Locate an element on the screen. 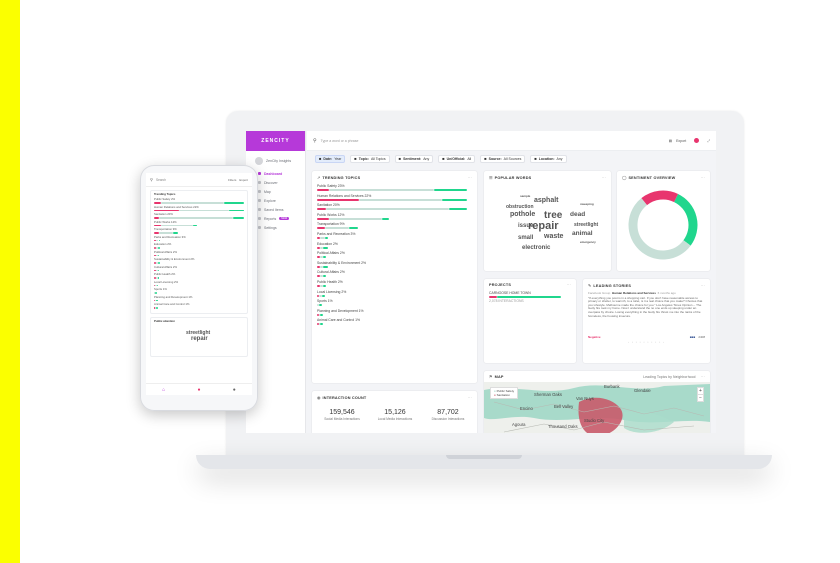 Image resolution: width=840 pixels, height=563 pixels. bell-icon: ● is located at coordinates (199, 389).